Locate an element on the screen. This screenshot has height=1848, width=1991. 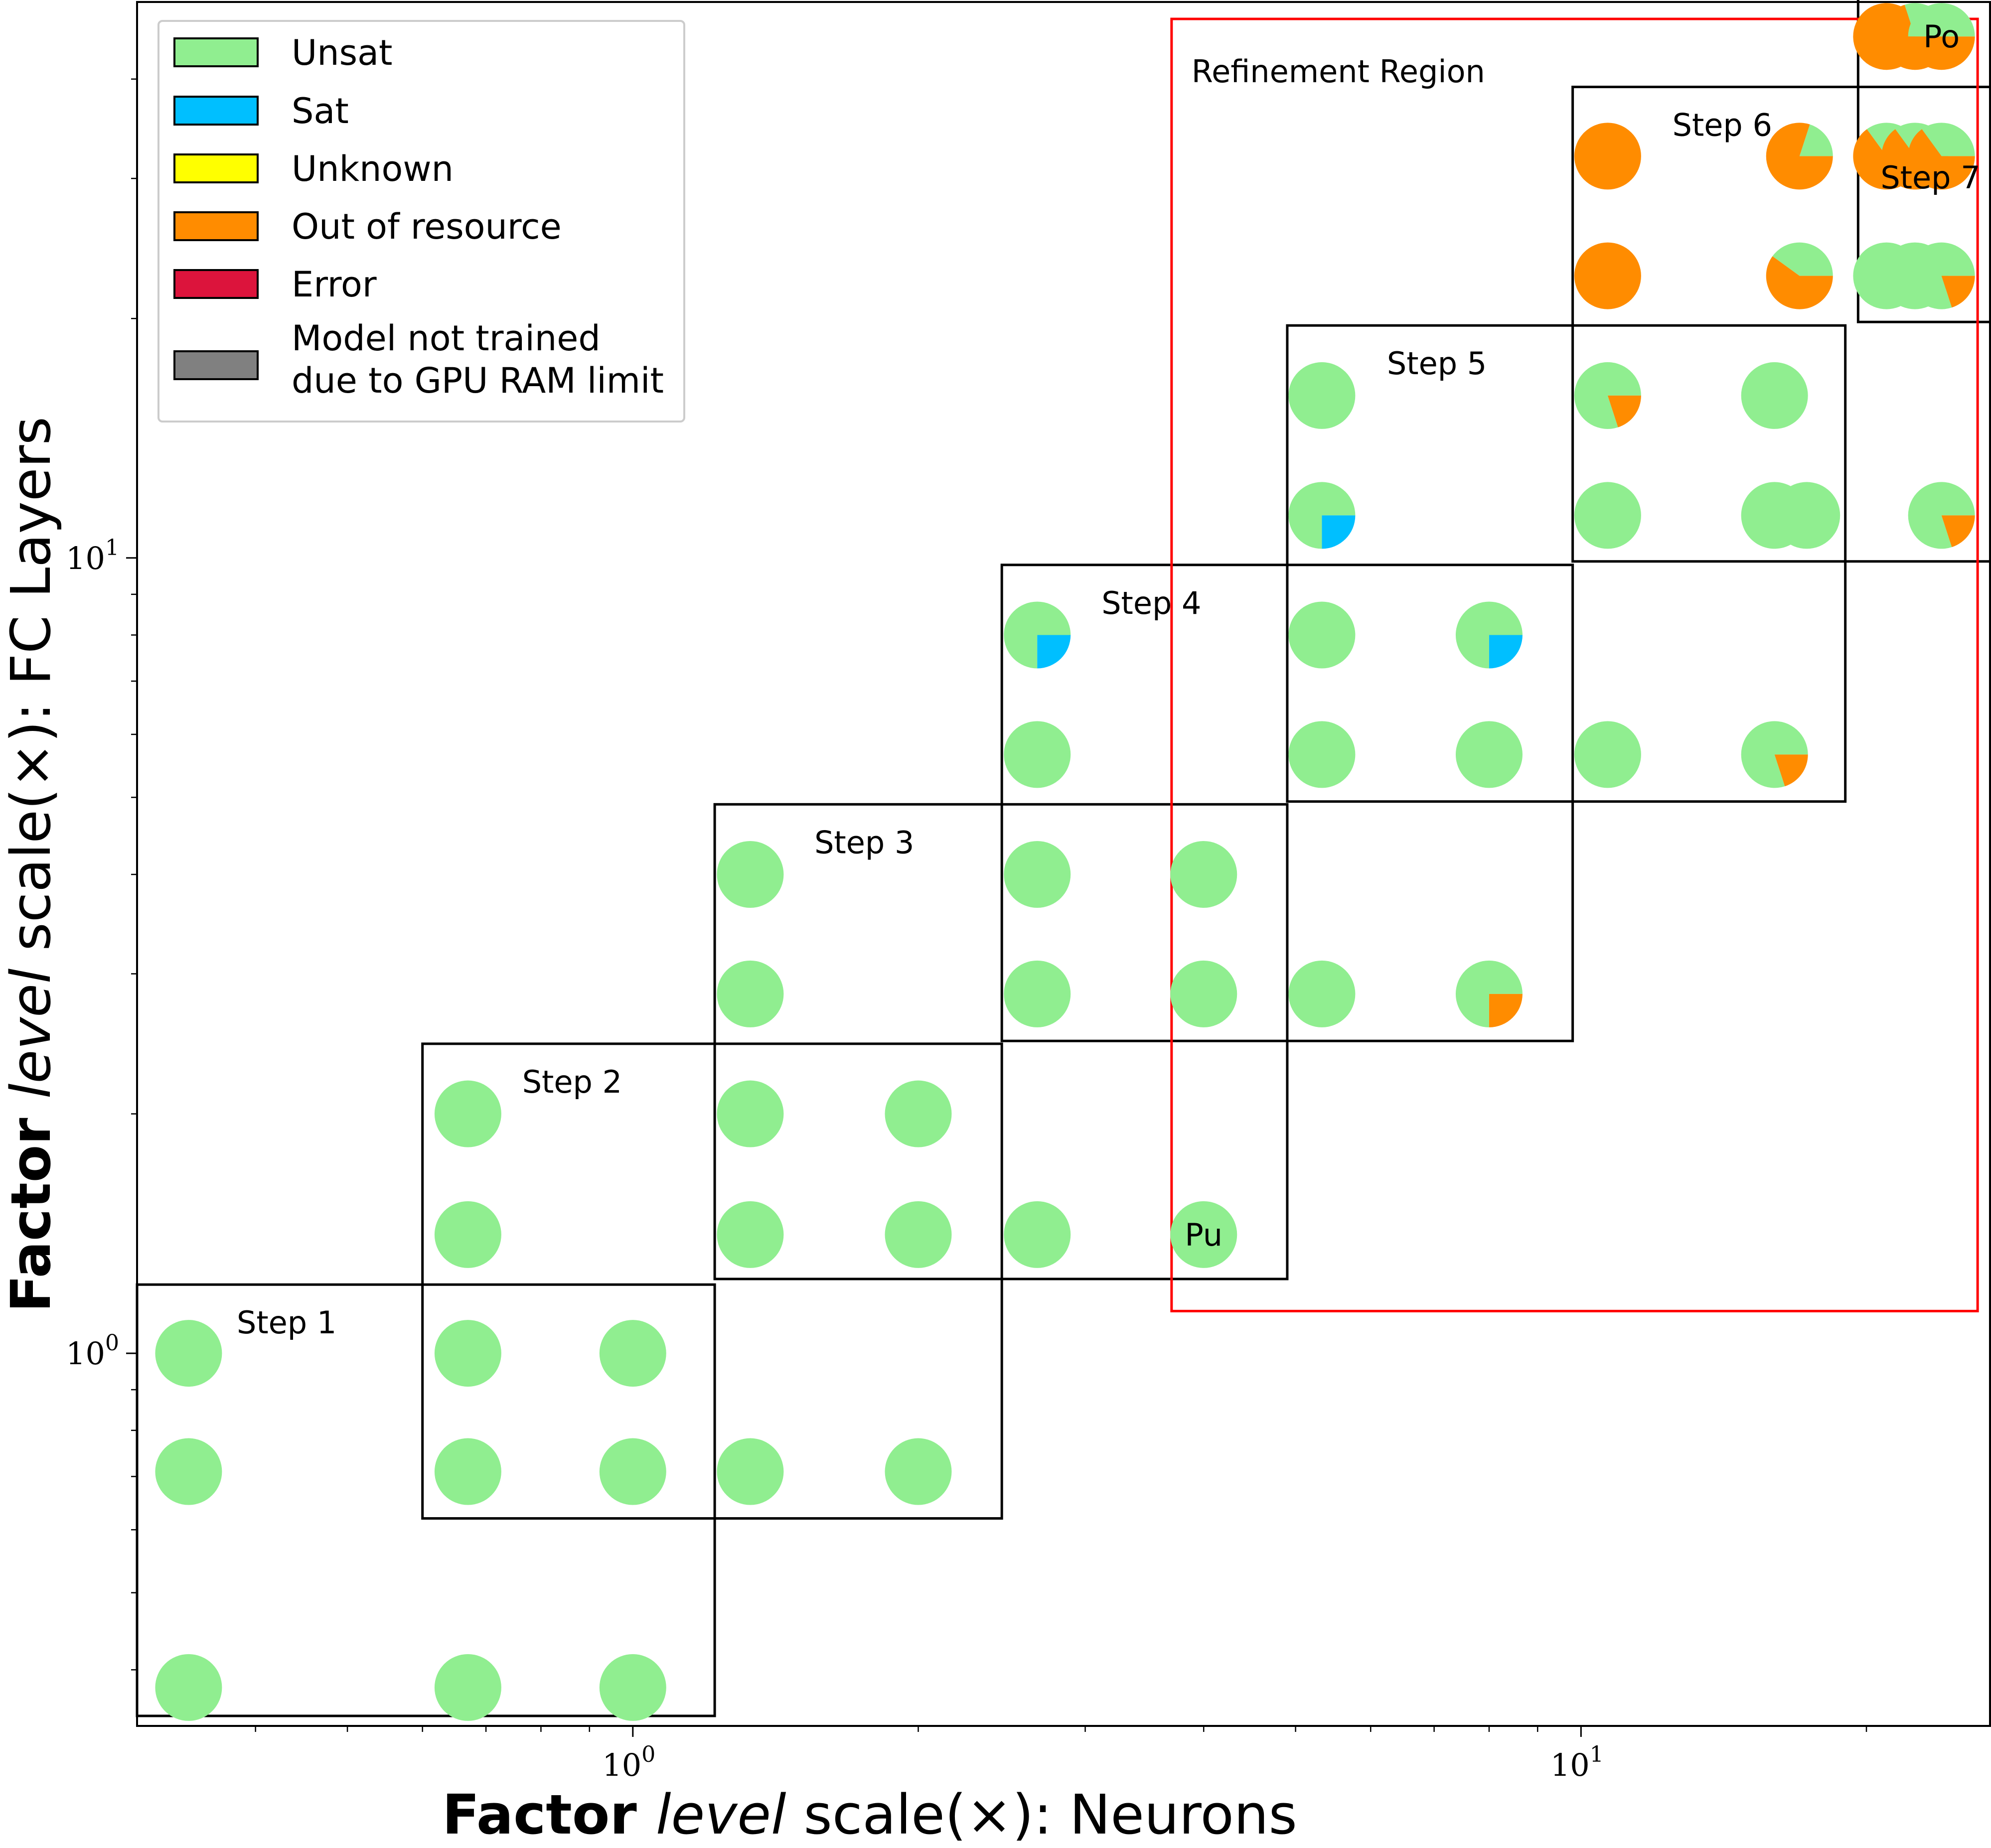
point-label: Pu is located at coordinates (1204, 1235).